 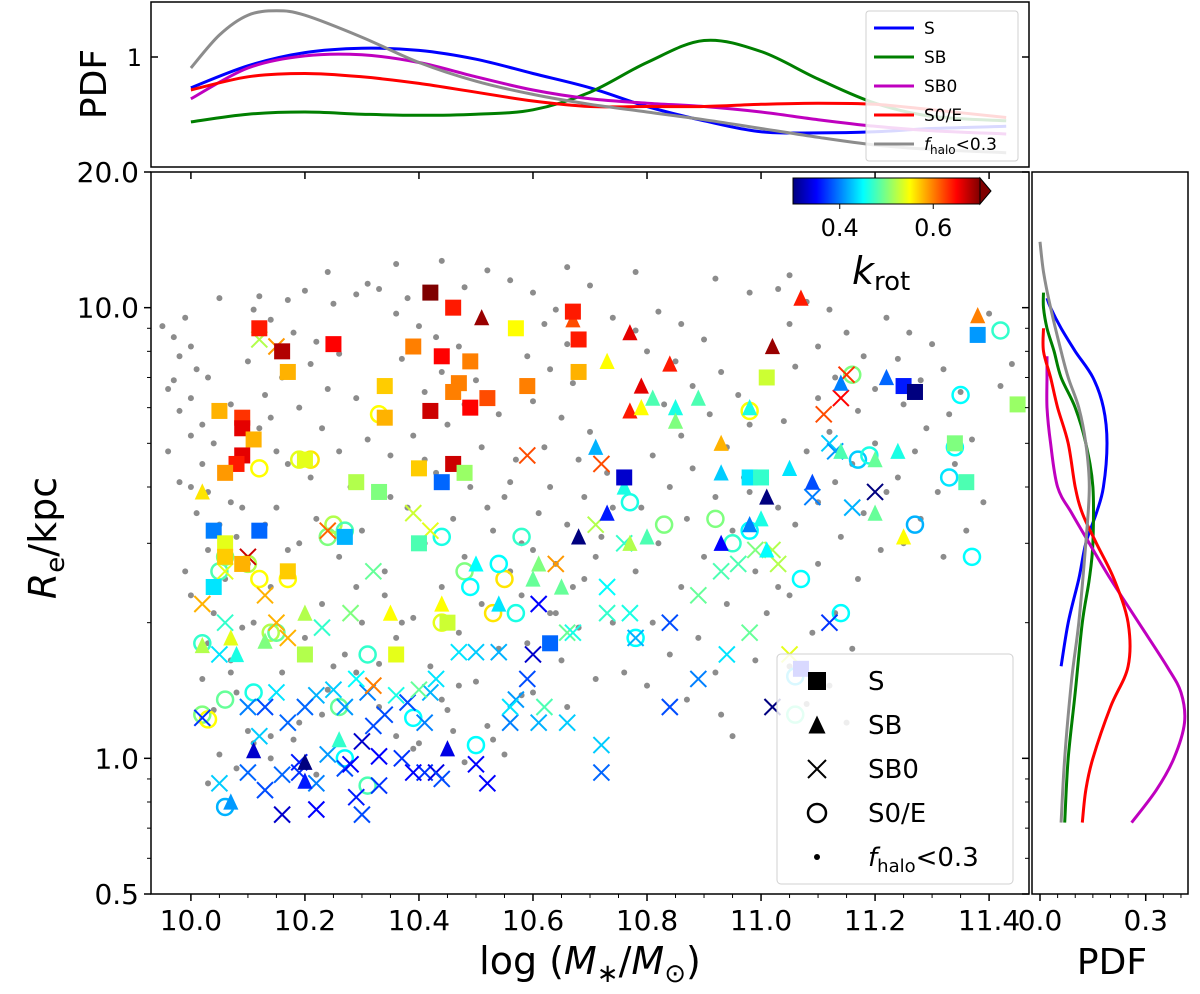 What do you see at coordinates (896, 866) in the screenshot?
I see `legend-label-sub: halo` at bounding box center [896, 866].